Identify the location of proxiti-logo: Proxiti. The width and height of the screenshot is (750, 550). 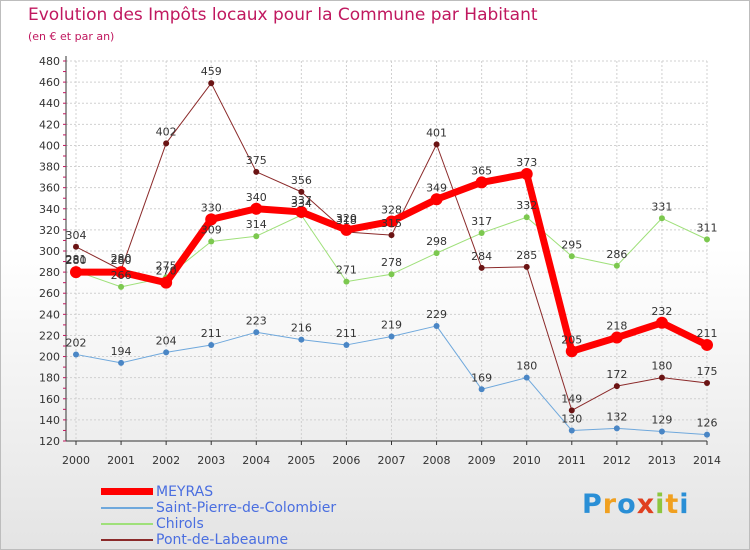
(636, 504).